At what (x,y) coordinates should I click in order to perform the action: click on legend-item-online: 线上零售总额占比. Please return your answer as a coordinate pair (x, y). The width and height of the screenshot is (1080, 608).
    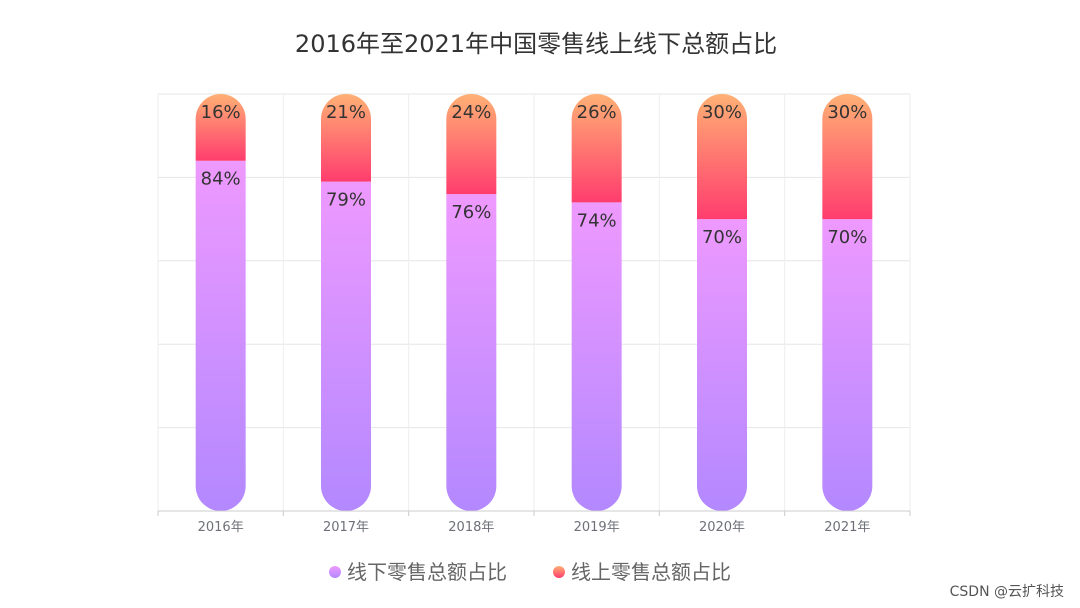
    Looking at the image, I should click on (642, 572).